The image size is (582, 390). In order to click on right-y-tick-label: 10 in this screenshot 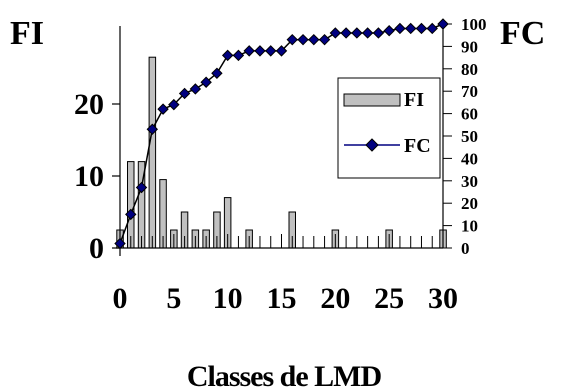, I will do `click(469, 226)`.